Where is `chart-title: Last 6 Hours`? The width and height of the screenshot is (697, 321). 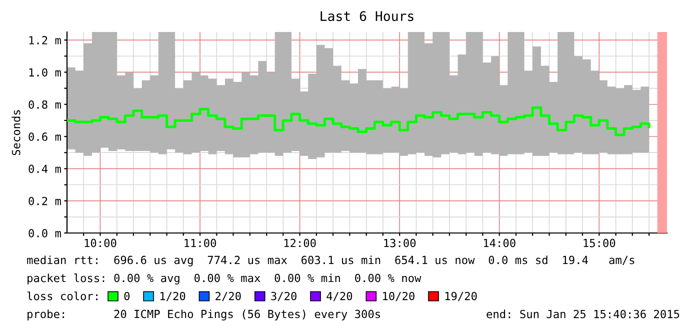 chart-title: Last 6 Hours is located at coordinates (367, 16).